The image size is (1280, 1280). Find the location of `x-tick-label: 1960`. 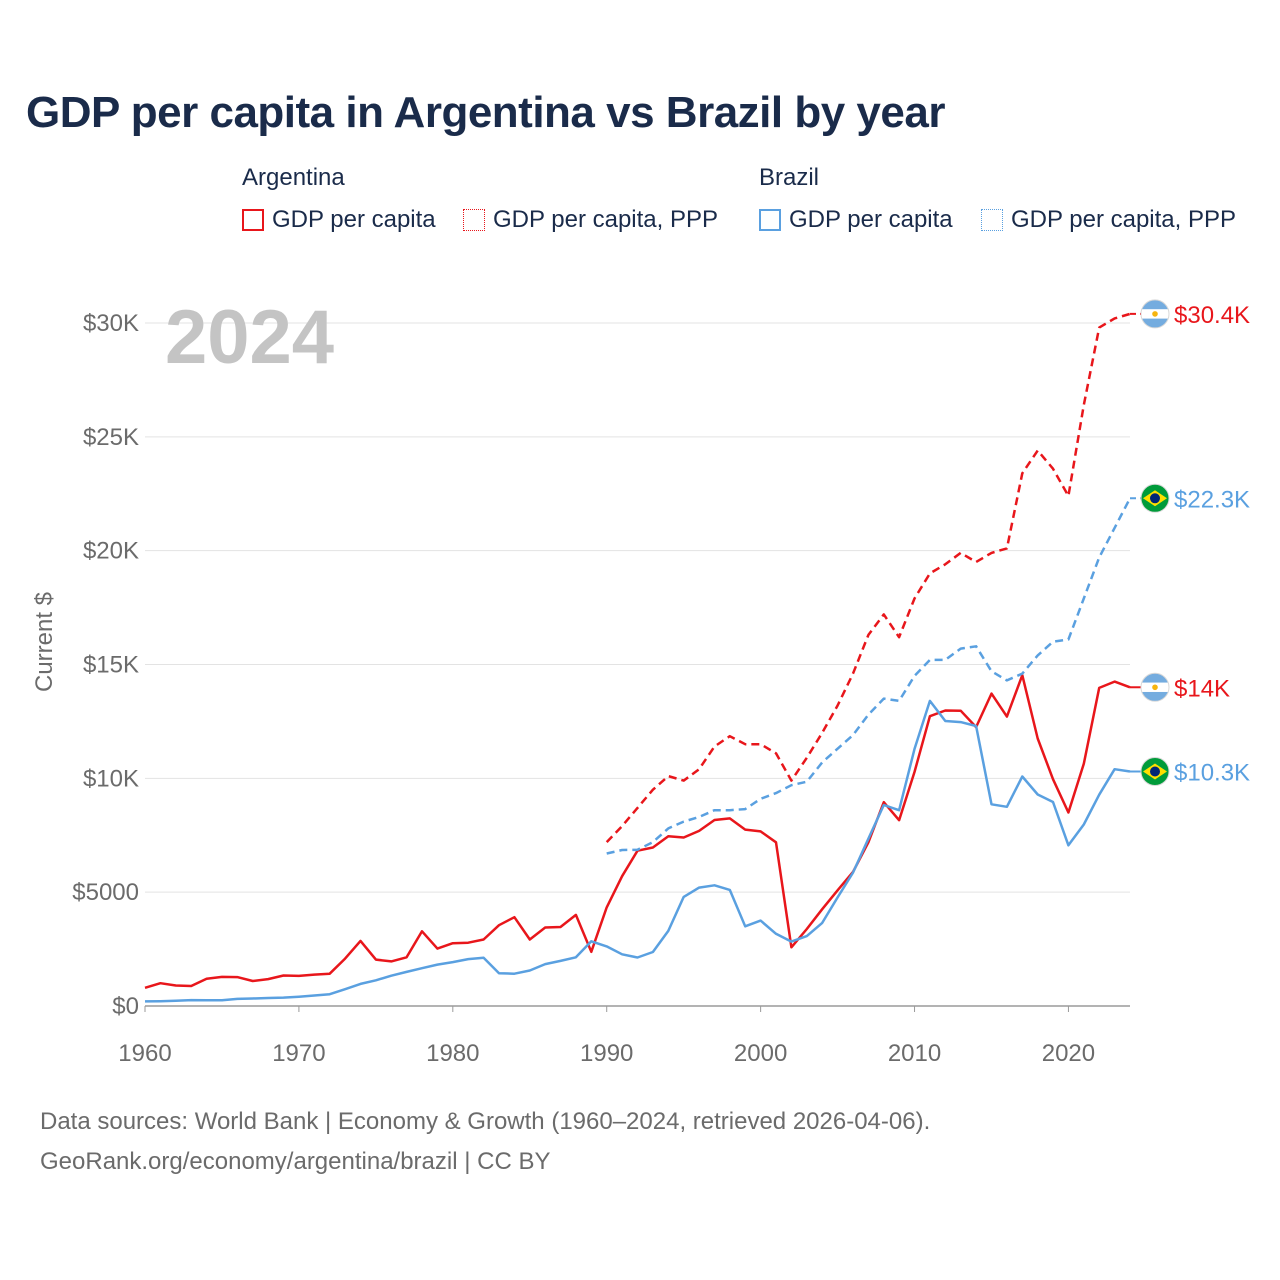

x-tick-label: 1960 is located at coordinates (144, 1053).